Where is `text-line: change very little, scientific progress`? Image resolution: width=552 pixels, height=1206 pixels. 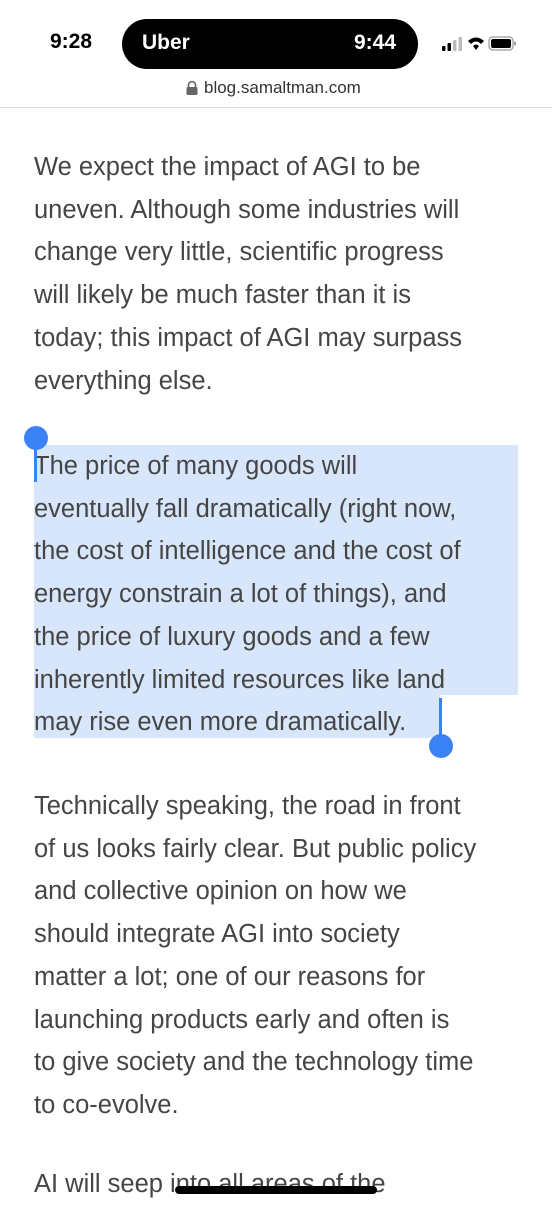 text-line: change very little, scientific progress is located at coordinates (239, 252).